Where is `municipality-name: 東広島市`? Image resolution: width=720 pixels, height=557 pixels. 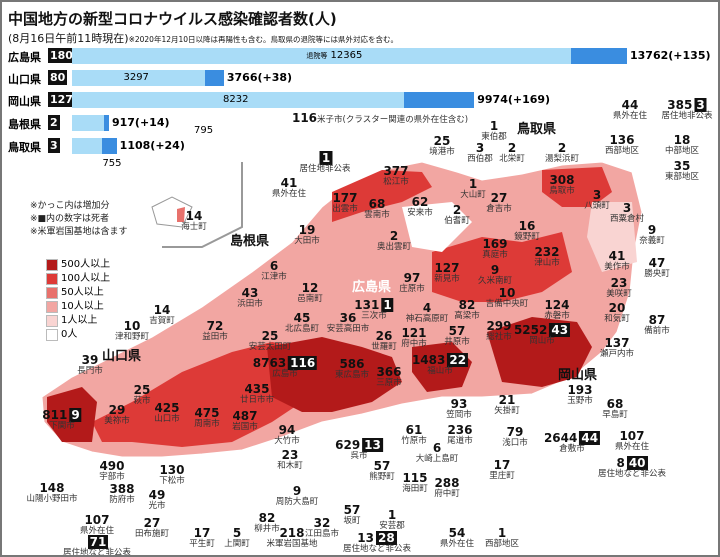
municipality-name: 東広島市 is located at coordinates (352, 375).